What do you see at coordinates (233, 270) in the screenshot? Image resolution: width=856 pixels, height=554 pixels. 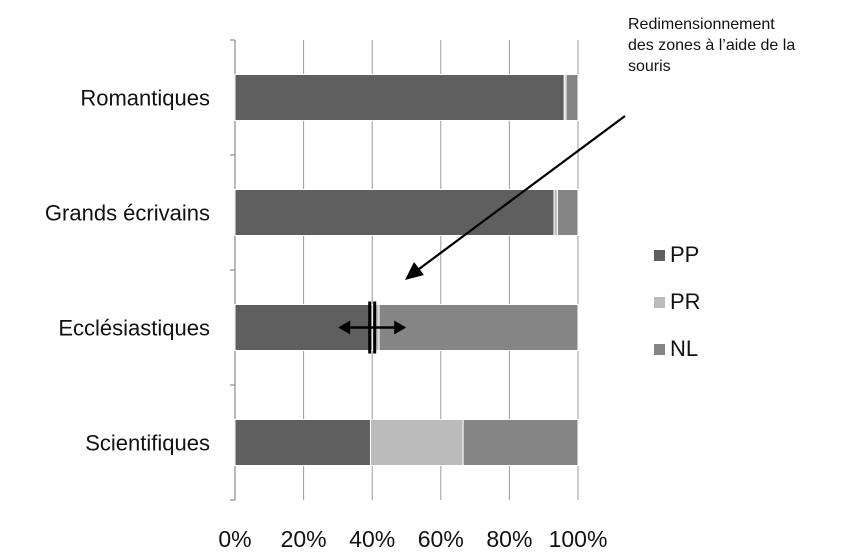 I see `y-axis` at bounding box center [233, 270].